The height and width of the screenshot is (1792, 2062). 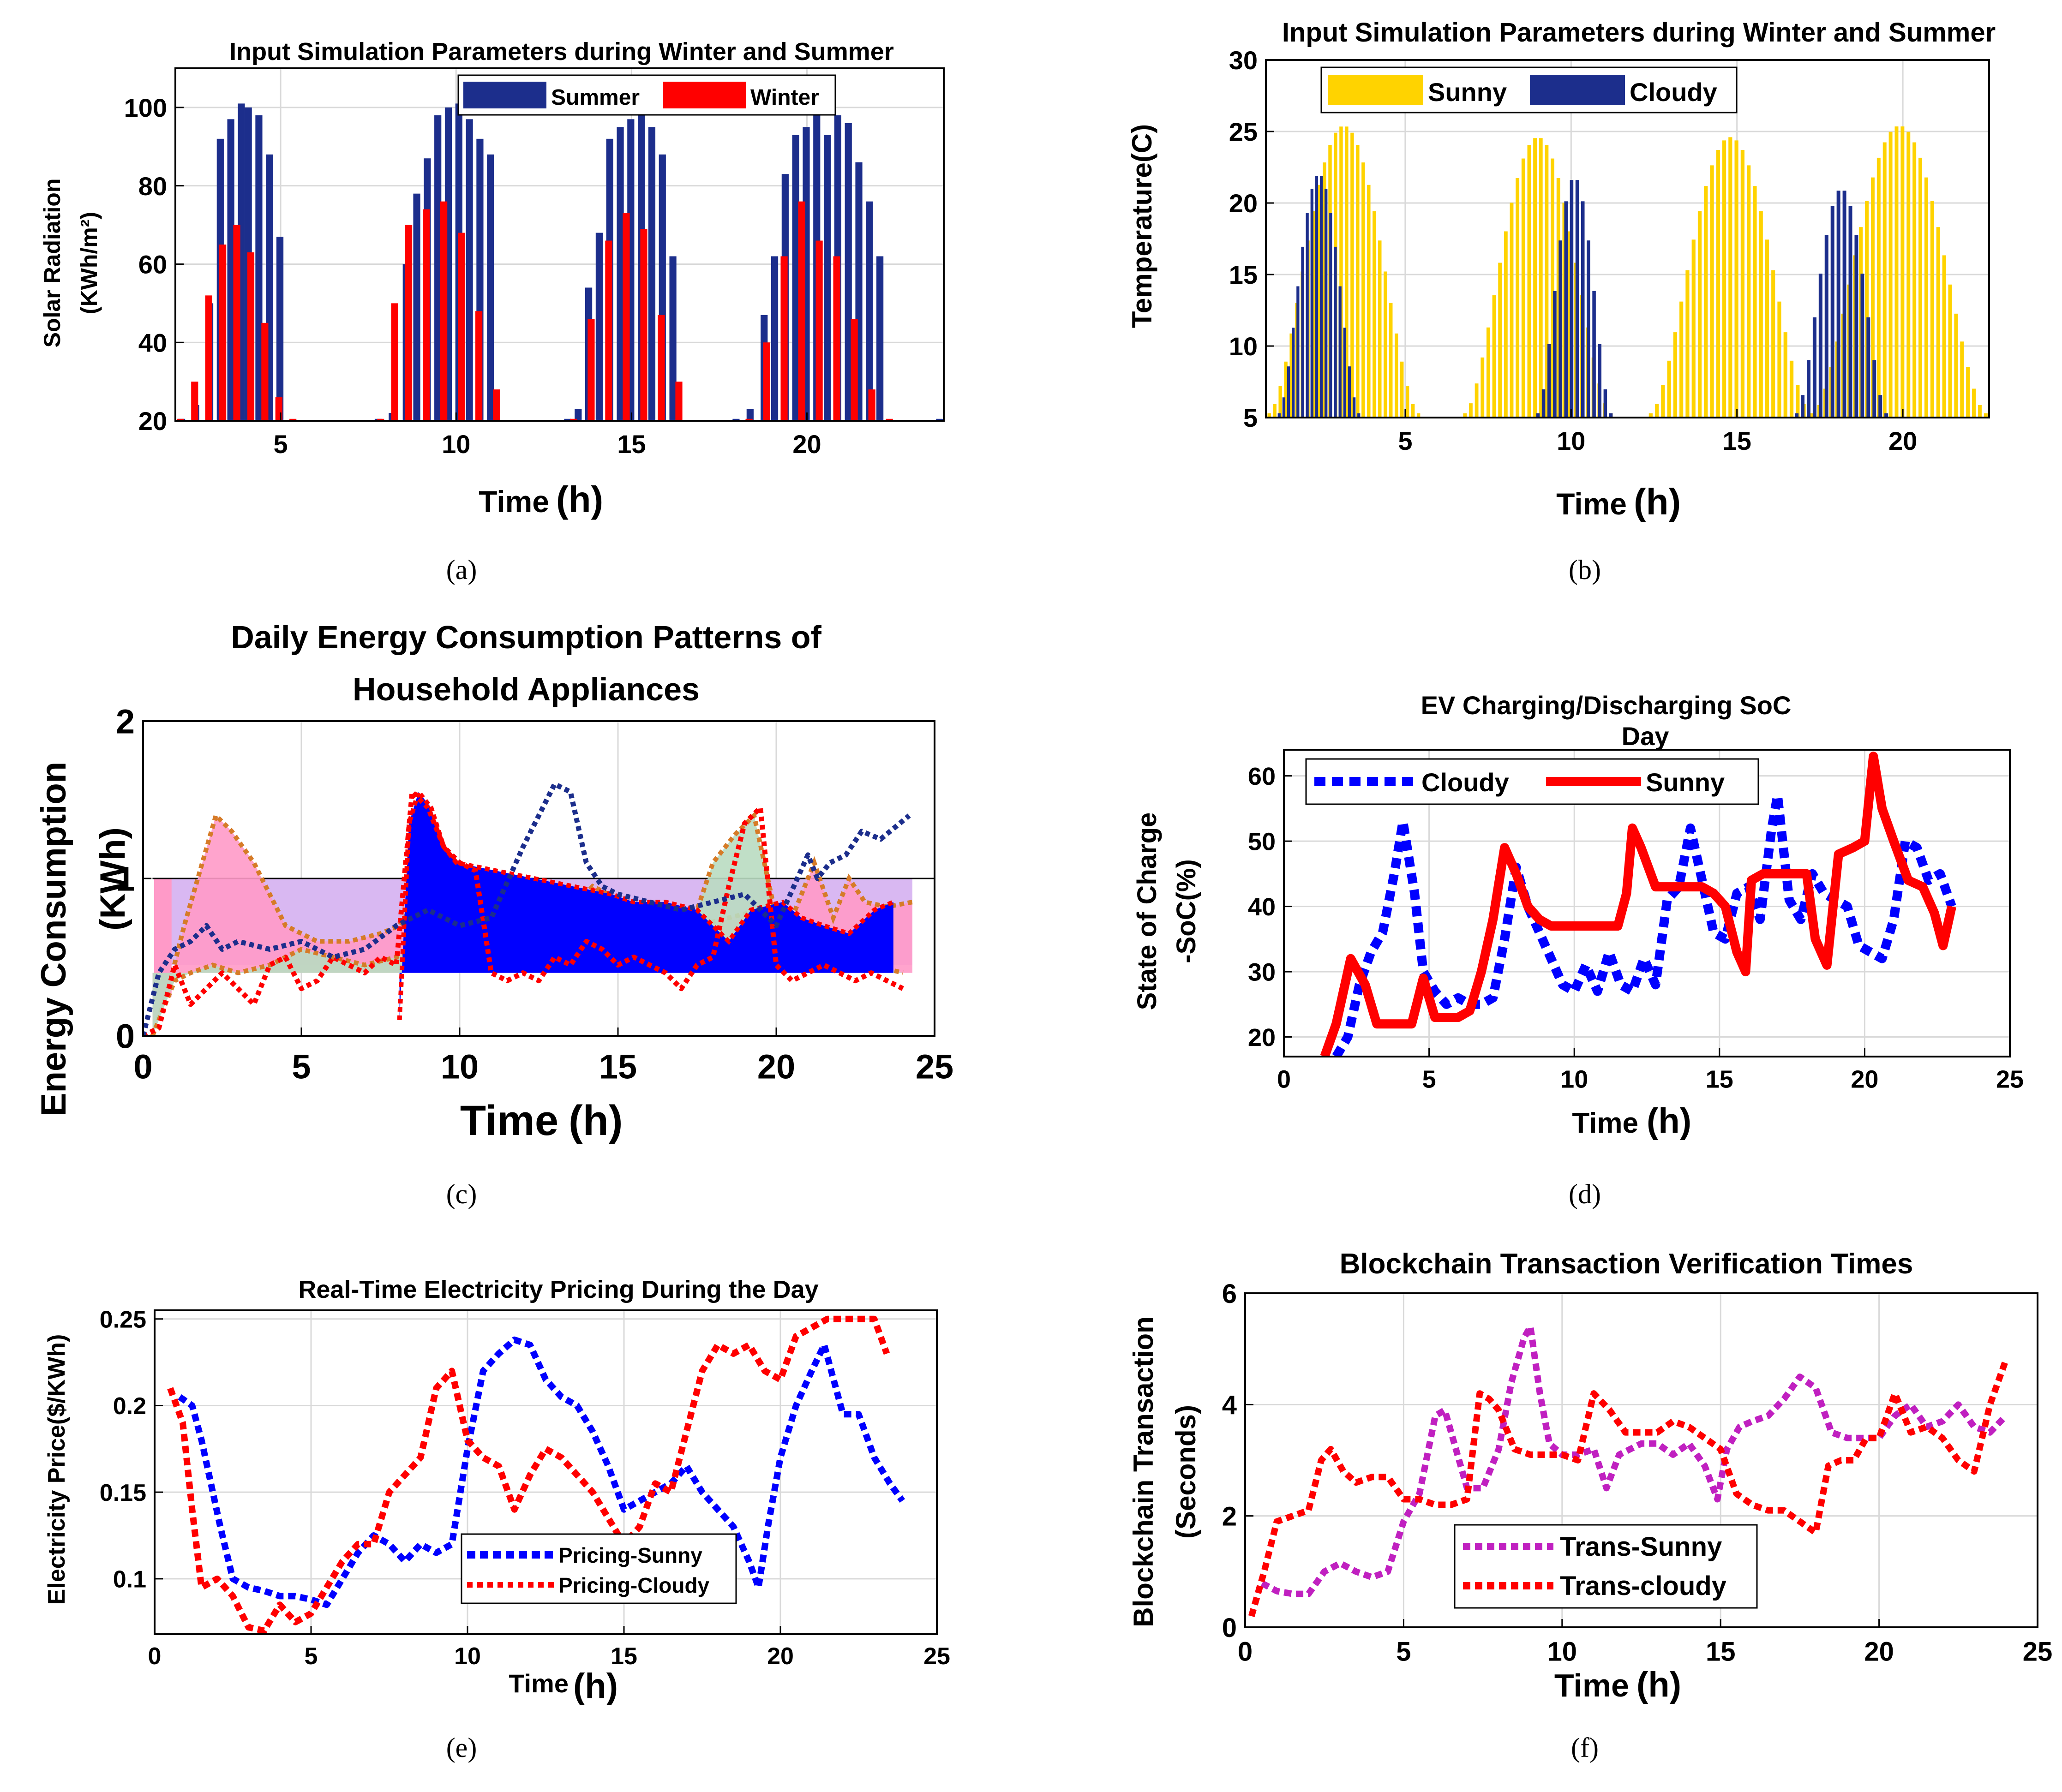 I want to click on tick-label-y: 40, so click(x=1262, y=907).